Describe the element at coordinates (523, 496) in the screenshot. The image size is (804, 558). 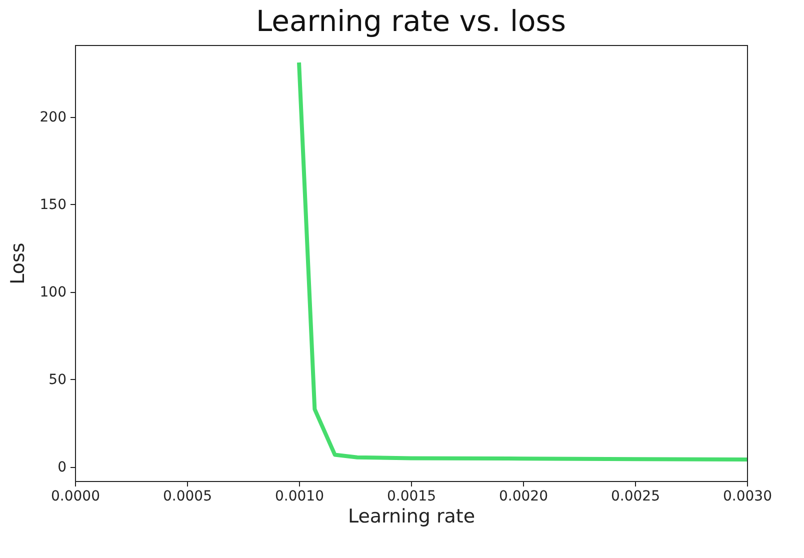
I see `x-tick-label: 0.0020` at that location.